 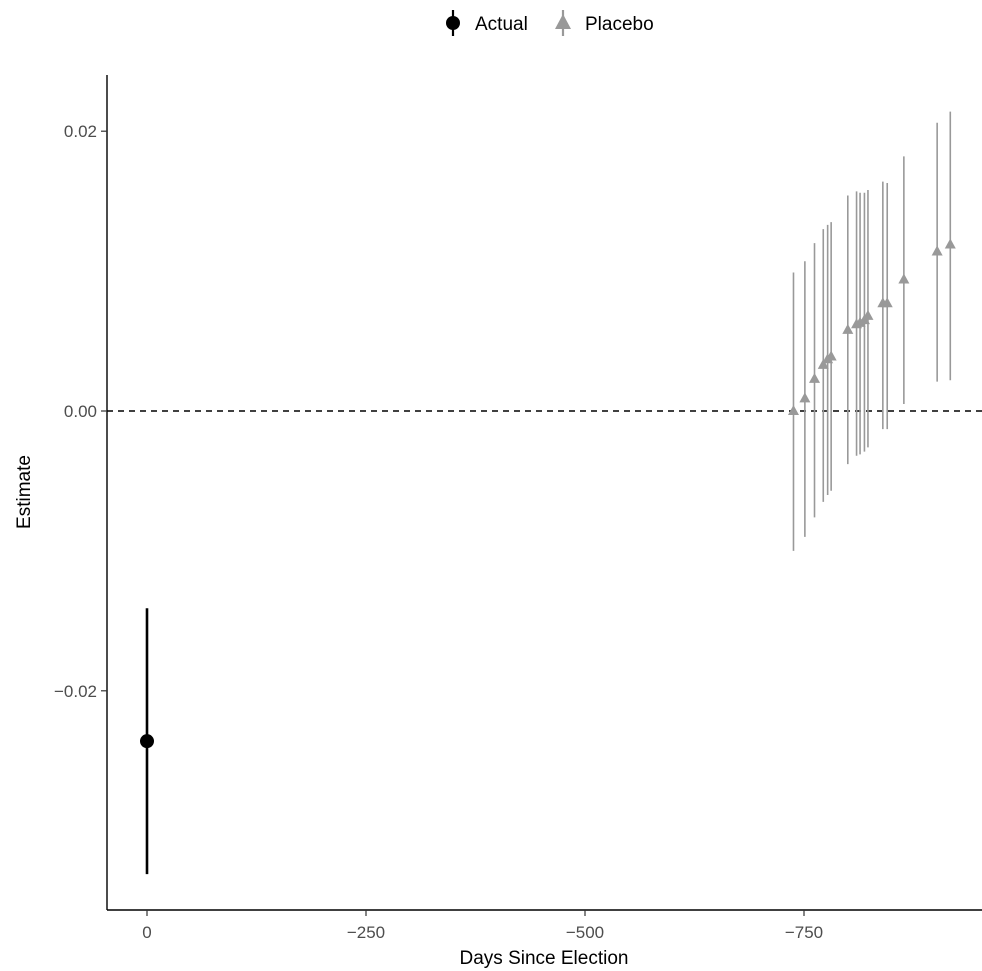 I want to click on x-tick-label: −250, so click(x=366, y=932).